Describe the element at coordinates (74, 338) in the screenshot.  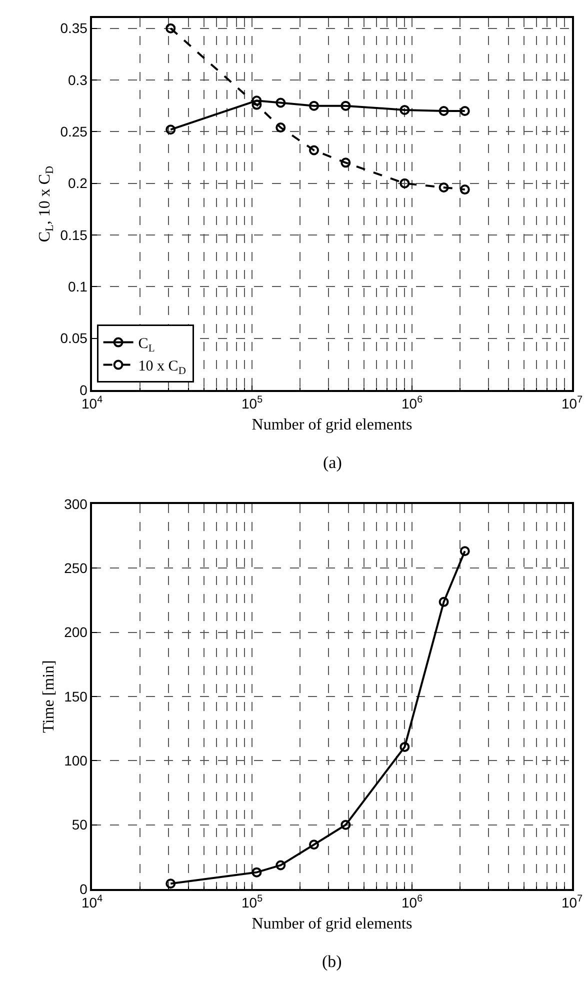
I see `y-tick-label: 0.05` at that location.